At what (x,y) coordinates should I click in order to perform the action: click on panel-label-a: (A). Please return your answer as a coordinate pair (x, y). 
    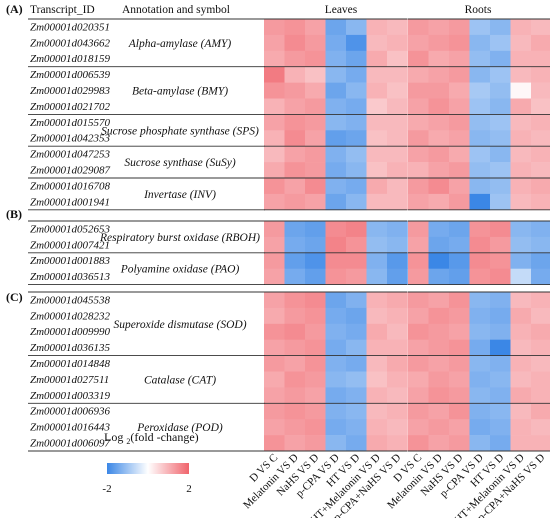
    Looking at the image, I should click on (14, 9).